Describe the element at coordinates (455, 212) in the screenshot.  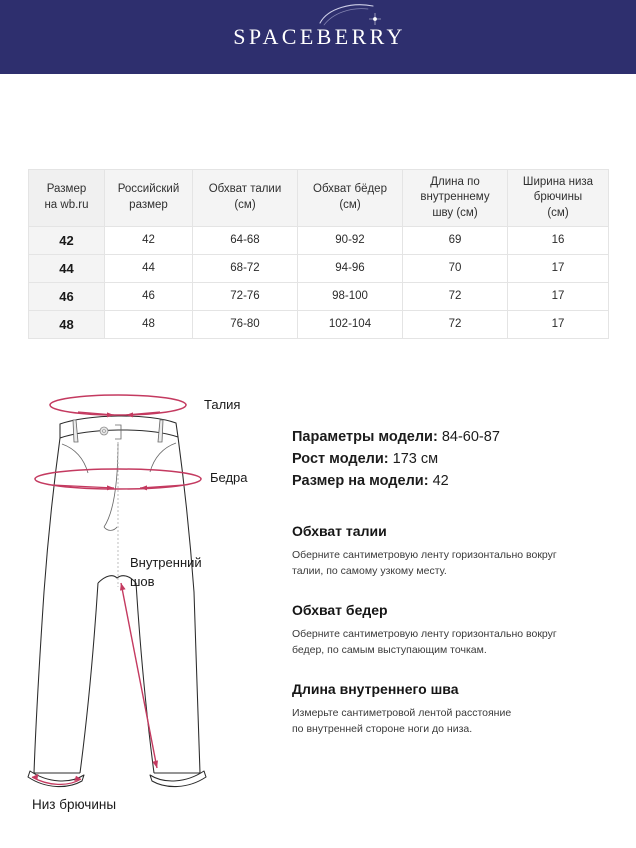
I see `header-line: шву (см)` at that location.